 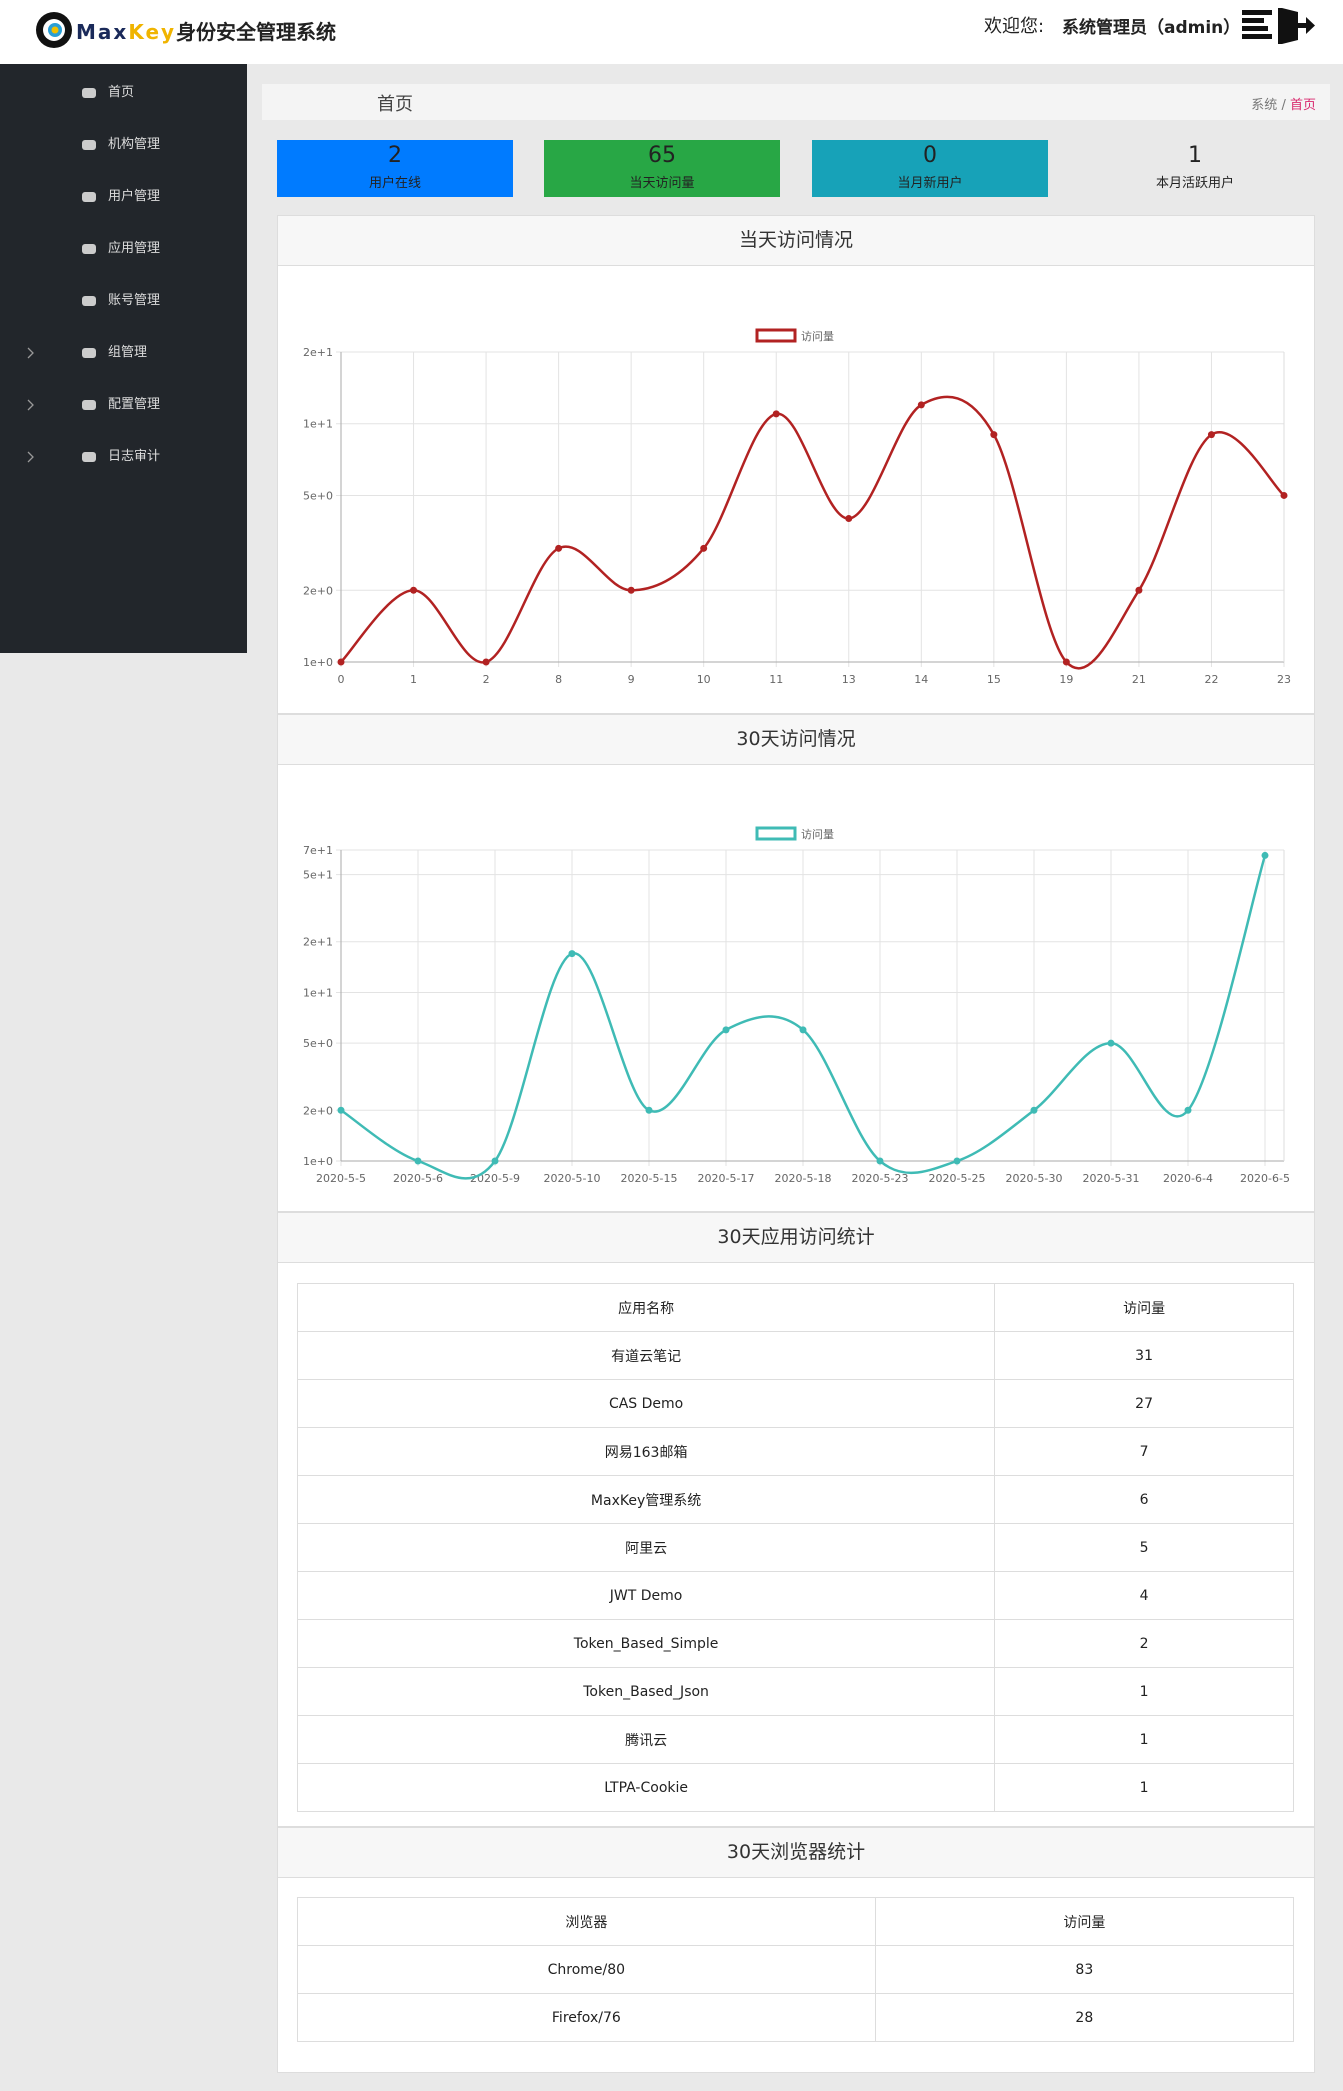 What do you see at coordinates (318, 590) in the screenshot?
I see `y-tick-label: 2e+0` at bounding box center [318, 590].